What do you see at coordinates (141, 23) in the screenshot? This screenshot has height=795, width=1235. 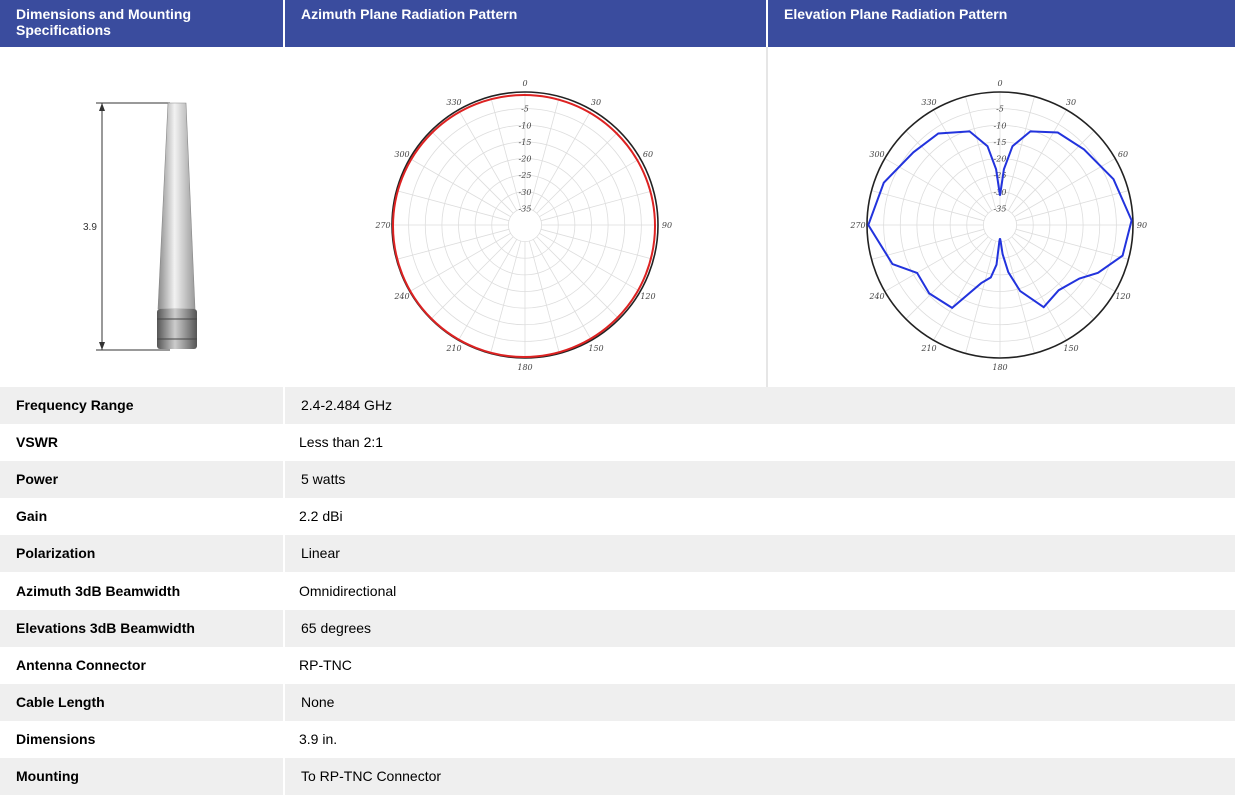 I see `header-cell: Dimensions and Mounting Specifications` at bounding box center [141, 23].